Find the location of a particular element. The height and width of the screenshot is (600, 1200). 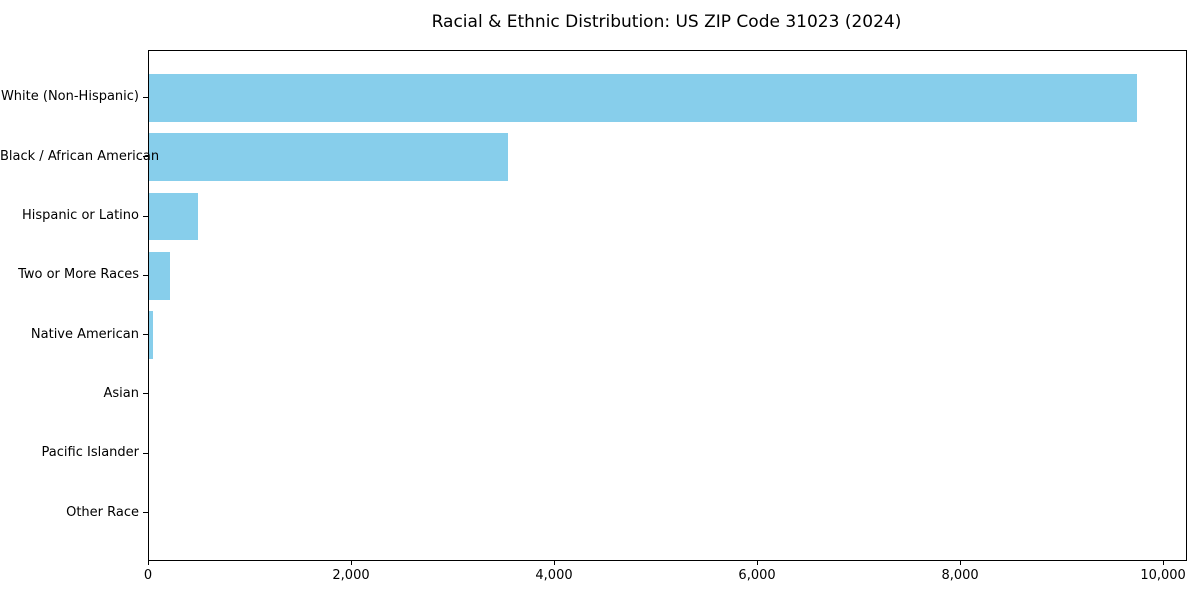

y-tick-label-two-or-more-races: Two or More Races is located at coordinates (78, 275).